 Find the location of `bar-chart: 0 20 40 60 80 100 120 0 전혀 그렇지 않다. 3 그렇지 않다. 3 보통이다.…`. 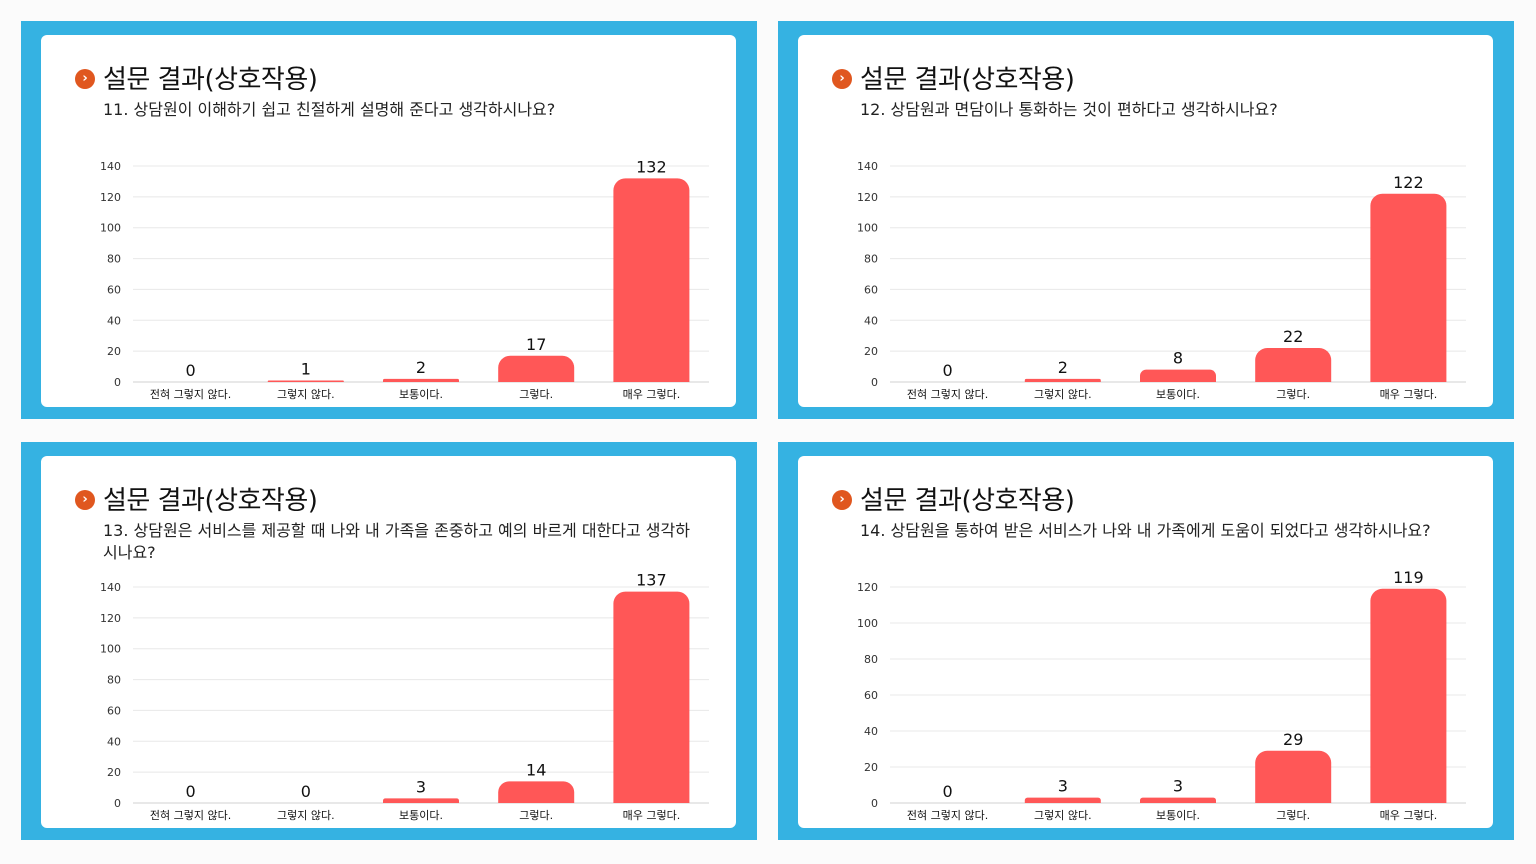

bar-chart: 0 20 40 60 80 100 120 0 전혀 그렇지 않다. 3 그렇지 않다. 3 보통이다.… is located at coordinates (1161, 695).